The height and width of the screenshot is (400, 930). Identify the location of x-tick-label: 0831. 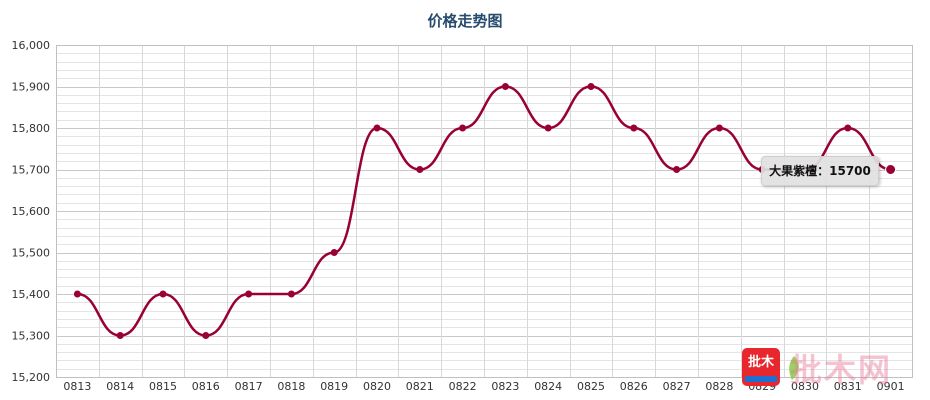
(848, 386).